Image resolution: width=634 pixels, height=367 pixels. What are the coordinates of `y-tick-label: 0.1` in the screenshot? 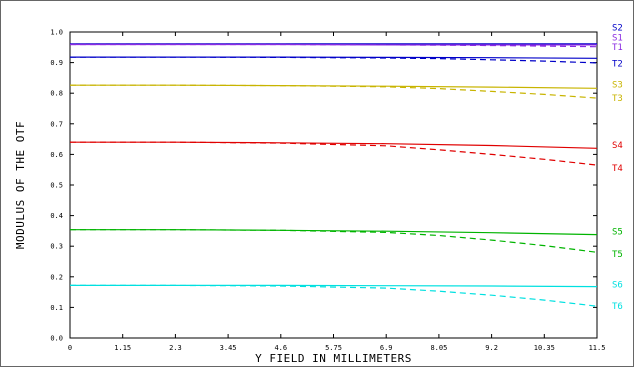 It's located at (56, 308).